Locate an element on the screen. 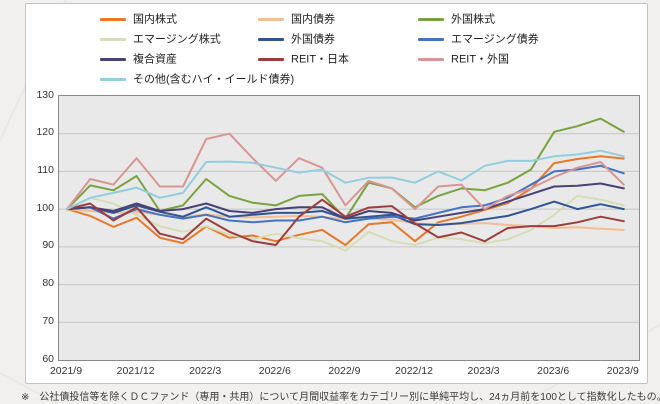 This screenshot has width=660, height=404. x-tick-label-2023-9: 2023/9 is located at coordinates (622, 371).